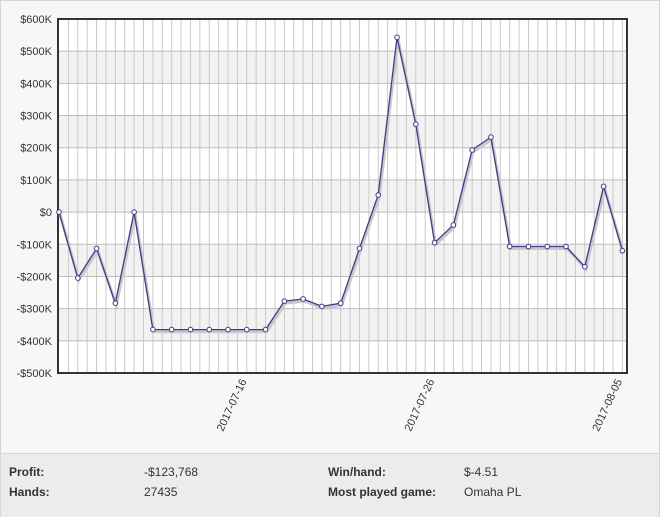  Describe the element at coordinates (36, 181) in the screenshot. I see `y-tick-label: $100K` at that location.